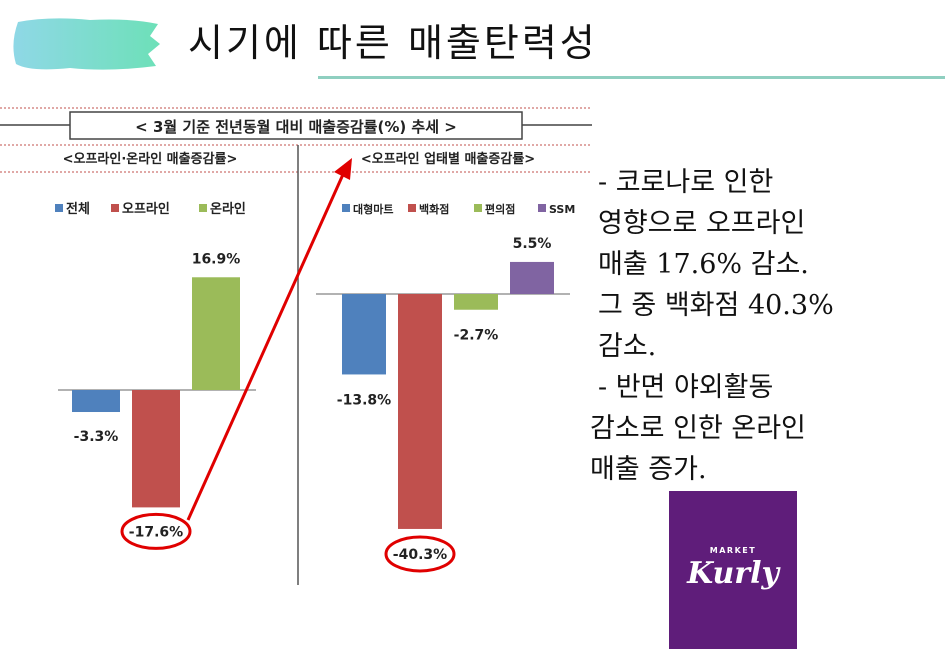 Image resolution: width=945 pixels, height=649 pixels. Describe the element at coordinates (216, 259) in the screenshot. I see `data-label: 16.9%` at that location.